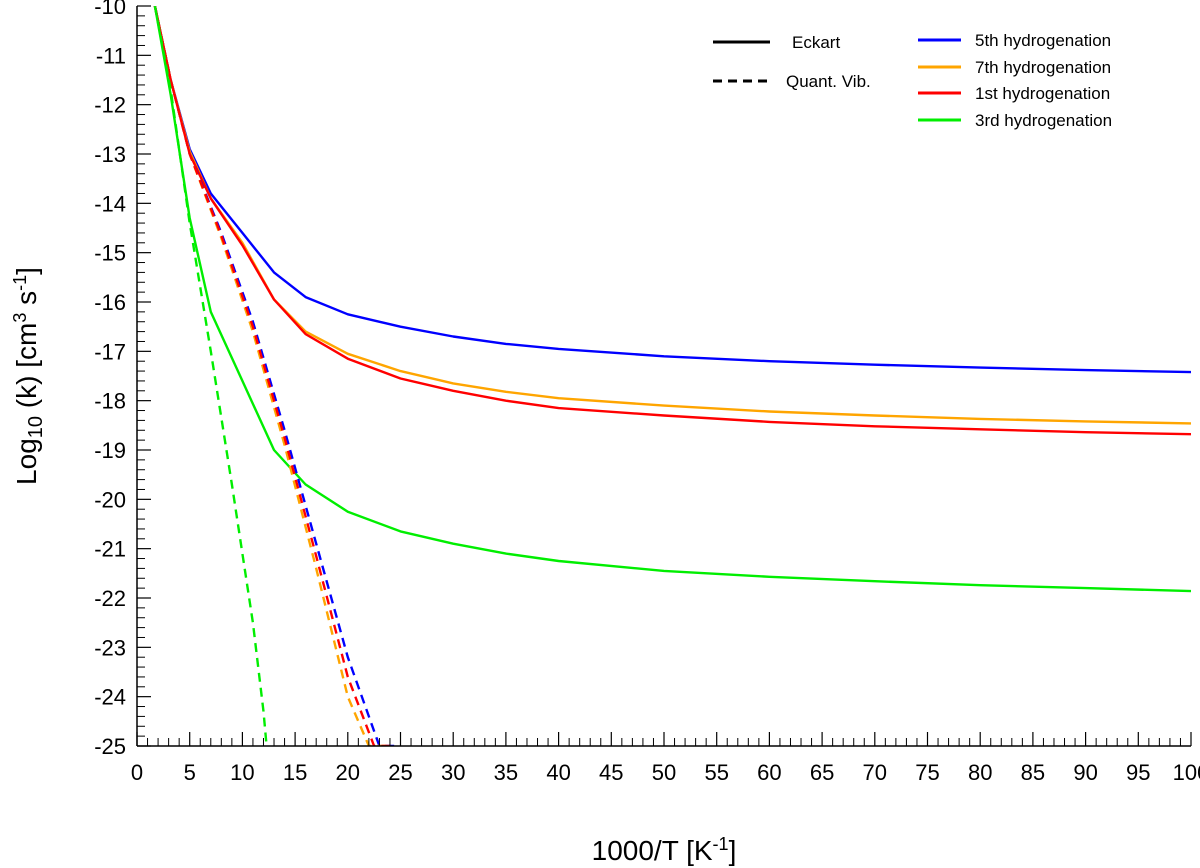 The width and height of the screenshot is (1200, 868). I want to click on x-tick-label: 10, so click(242, 772).